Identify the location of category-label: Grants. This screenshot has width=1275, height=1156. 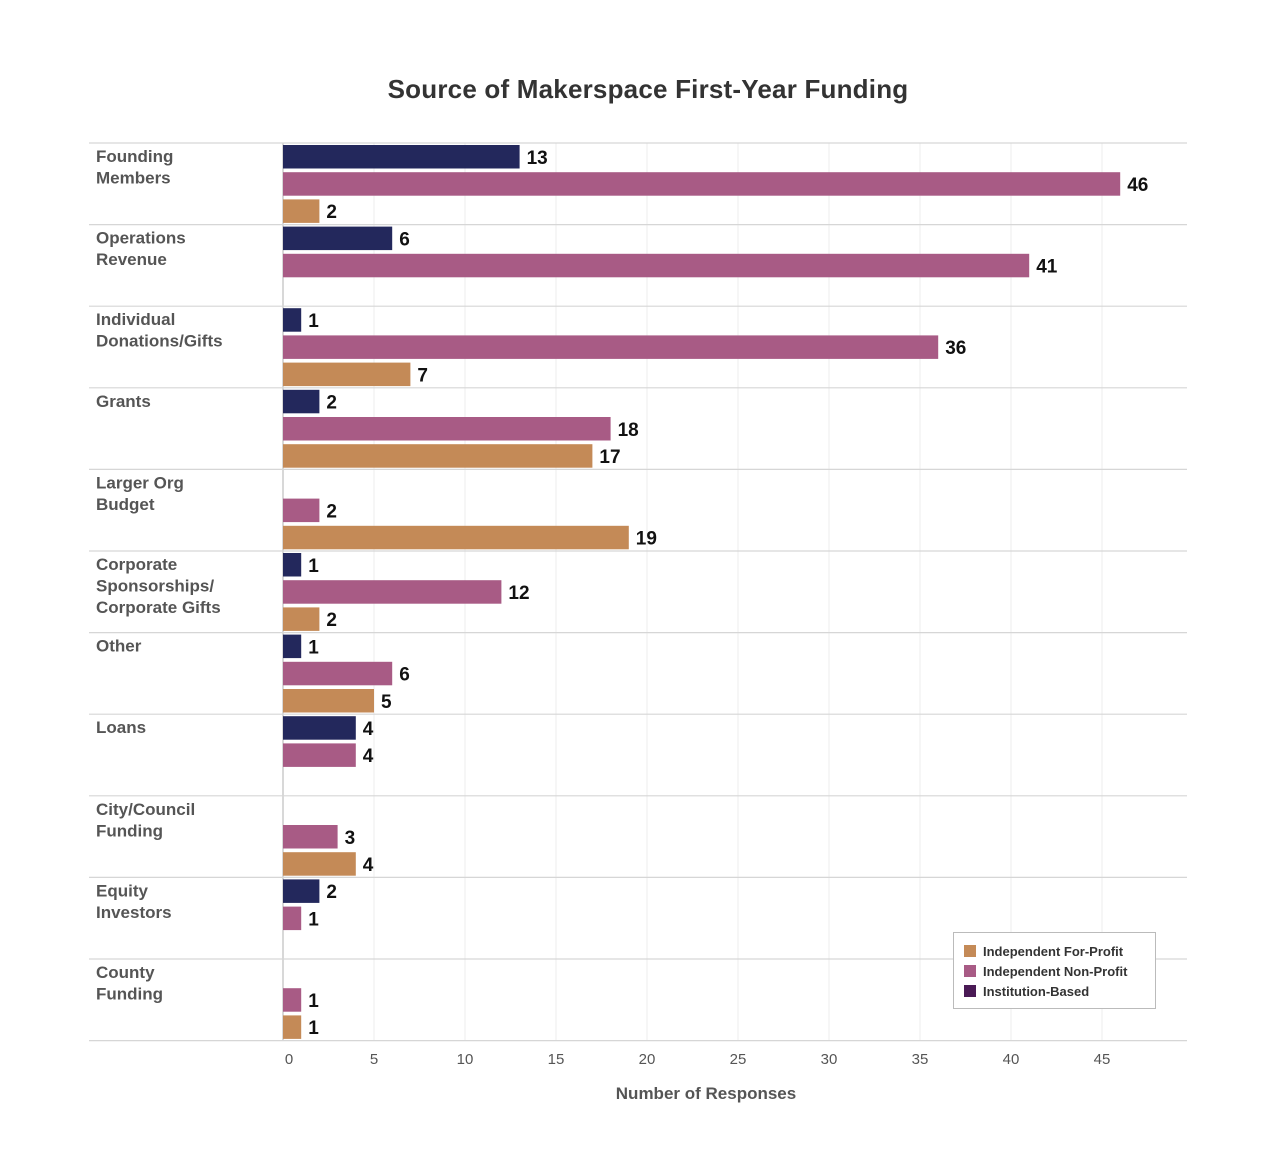
(123, 401).